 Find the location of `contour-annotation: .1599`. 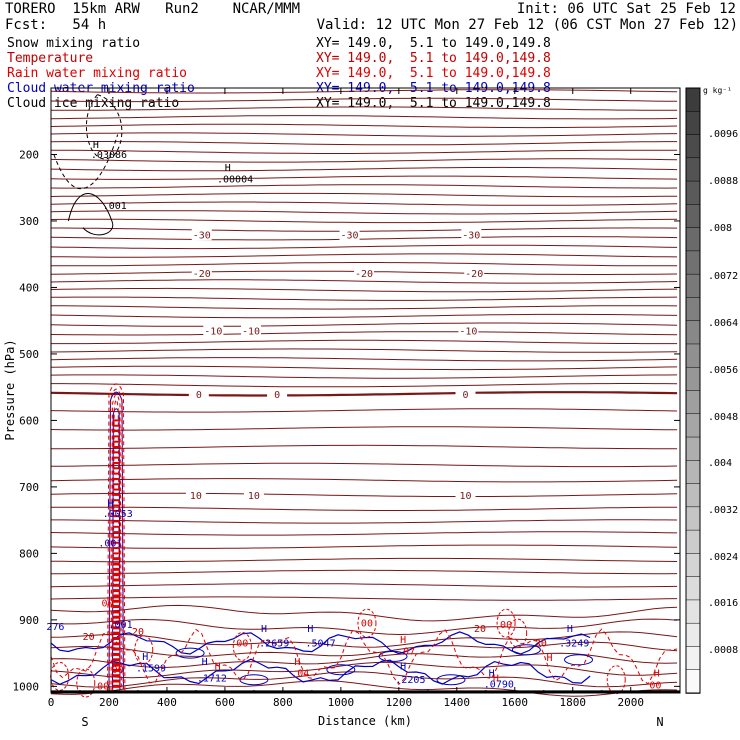

contour-annotation: .1599 is located at coordinates (151, 669).